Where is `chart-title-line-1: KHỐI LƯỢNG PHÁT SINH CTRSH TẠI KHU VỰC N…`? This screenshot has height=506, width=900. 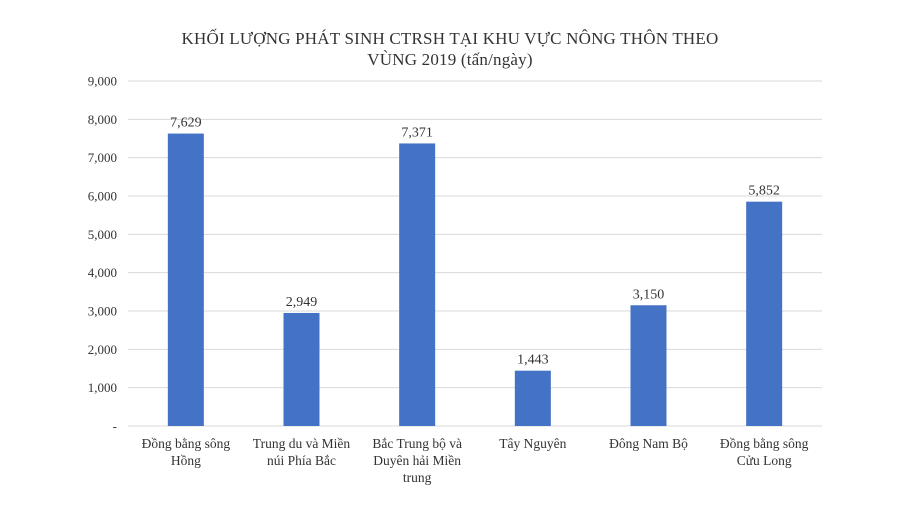 chart-title-line-1: KHỐI LƯỢNG PHÁT SINH CTRSH TẠI KHU VỰC N… is located at coordinates (450, 38).